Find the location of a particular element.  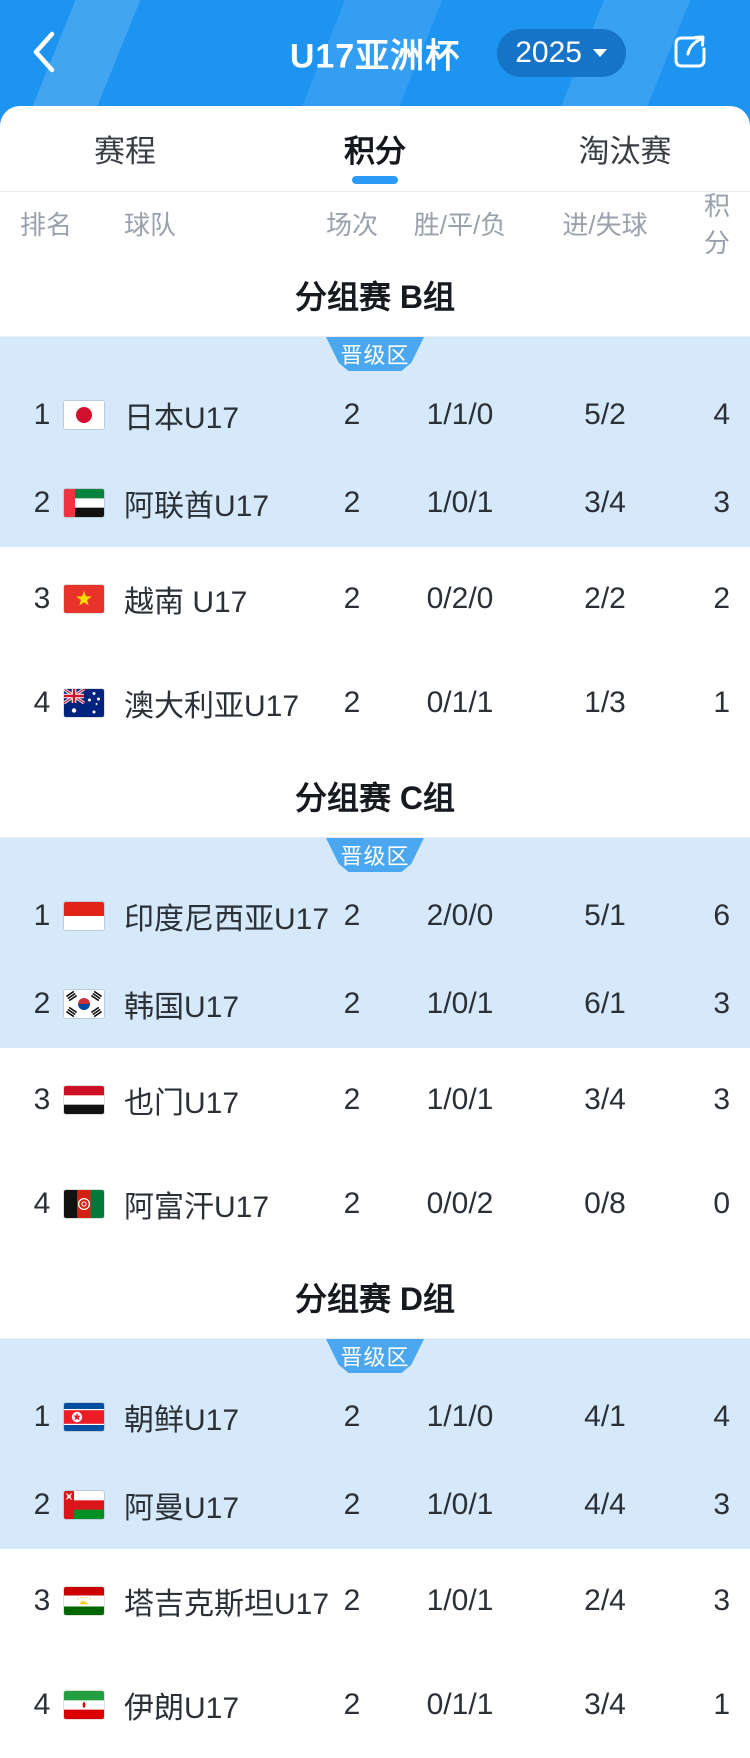

tab-schedule: 赛程 is located at coordinates (125, 148).